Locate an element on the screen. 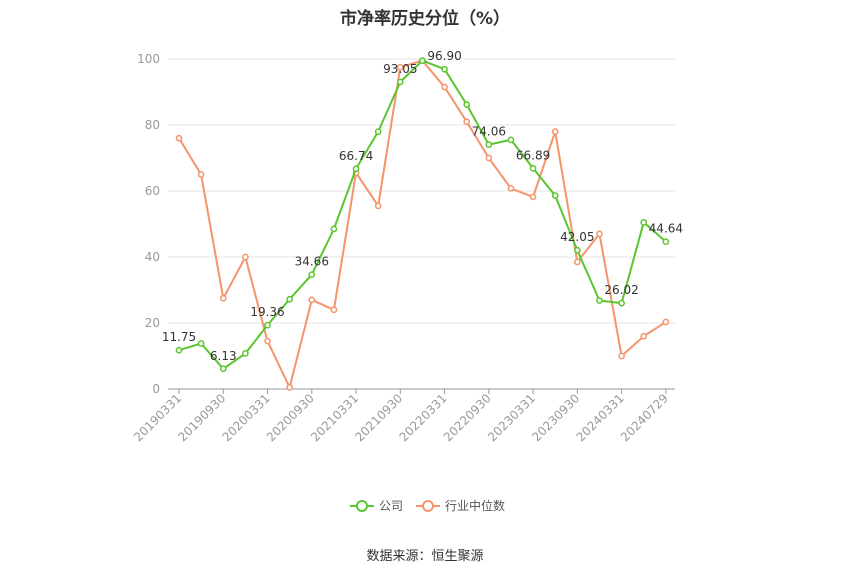 This screenshot has width=850, height=575. data-label: 6.13 is located at coordinates (223, 356).